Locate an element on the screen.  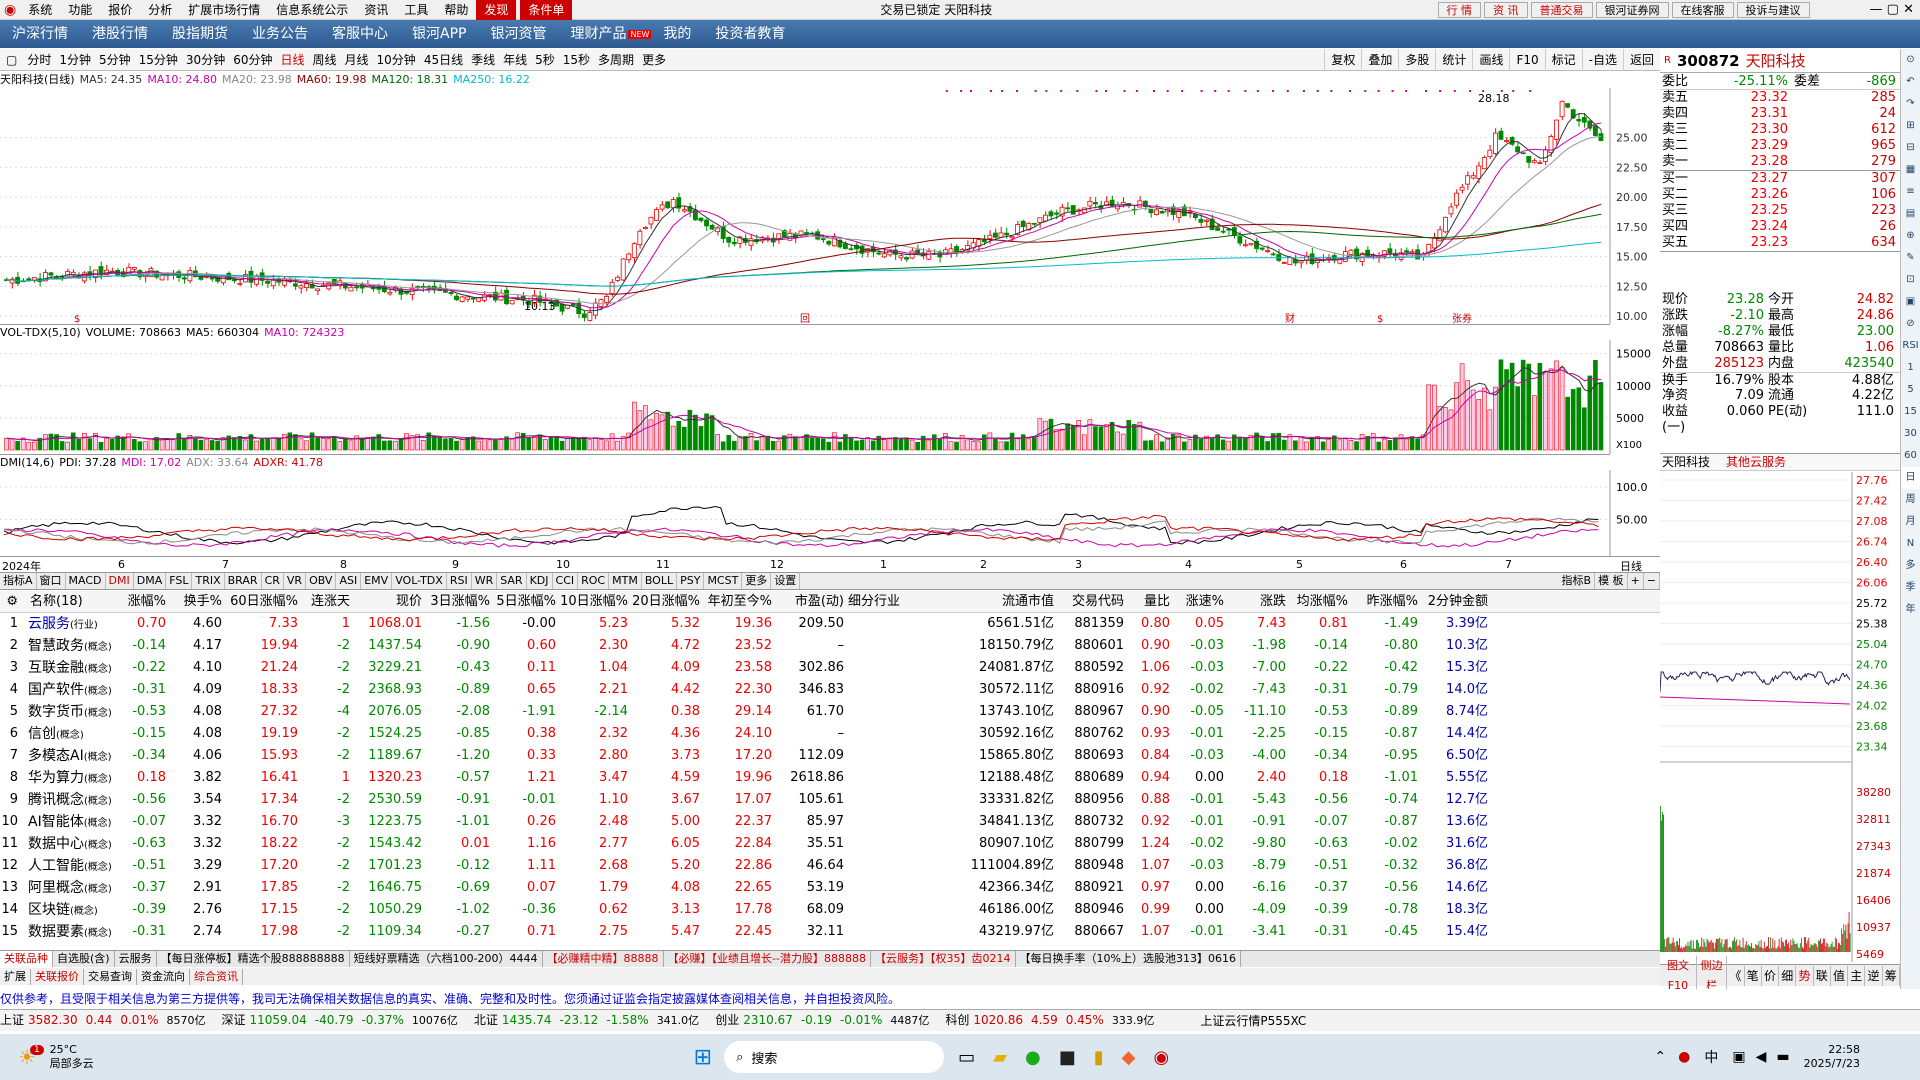
right-btn-5: 细 is located at coordinates (1788, 975).